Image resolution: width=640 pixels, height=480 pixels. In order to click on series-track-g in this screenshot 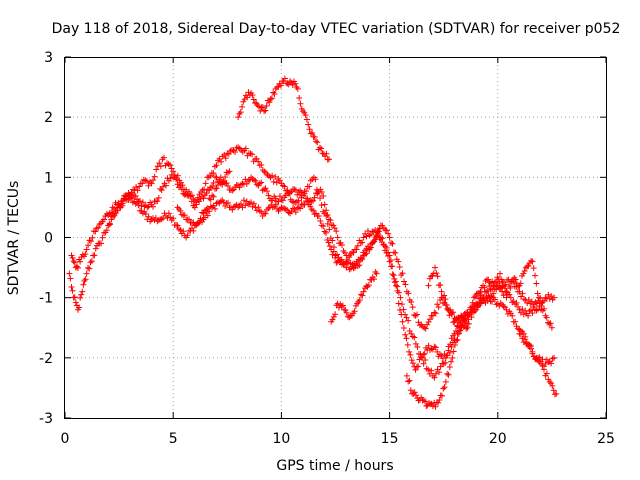, I will do `click(490, 294)`.